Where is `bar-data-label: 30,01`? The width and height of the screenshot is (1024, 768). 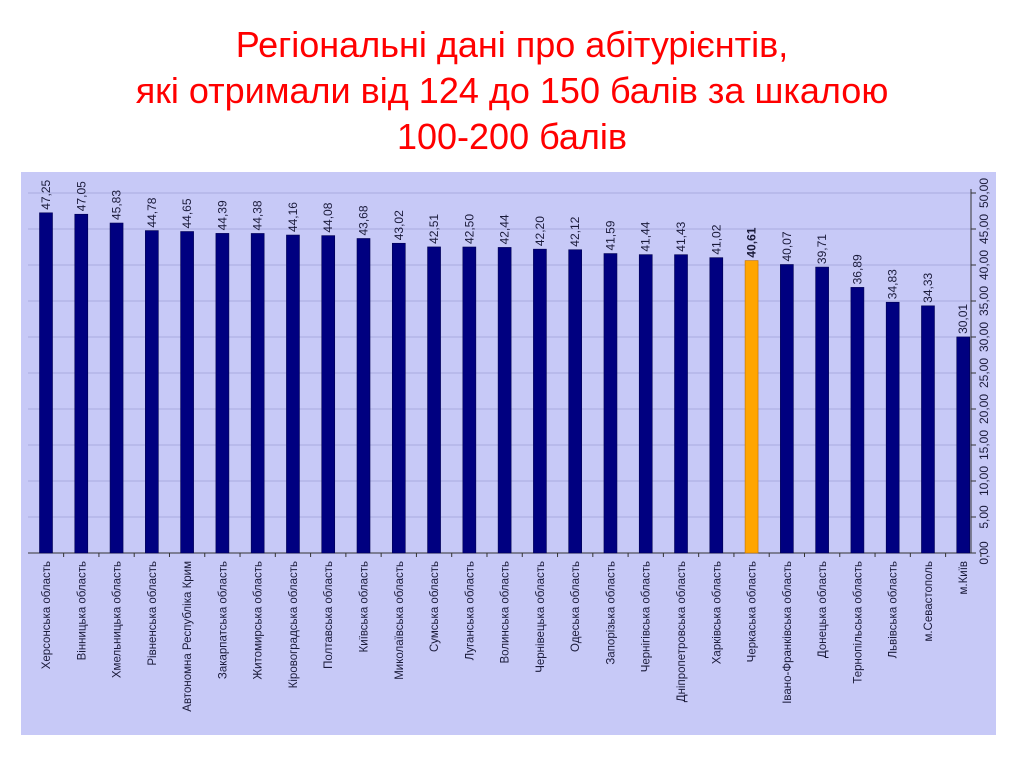 bar-data-label: 30,01 is located at coordinates (963, 319).